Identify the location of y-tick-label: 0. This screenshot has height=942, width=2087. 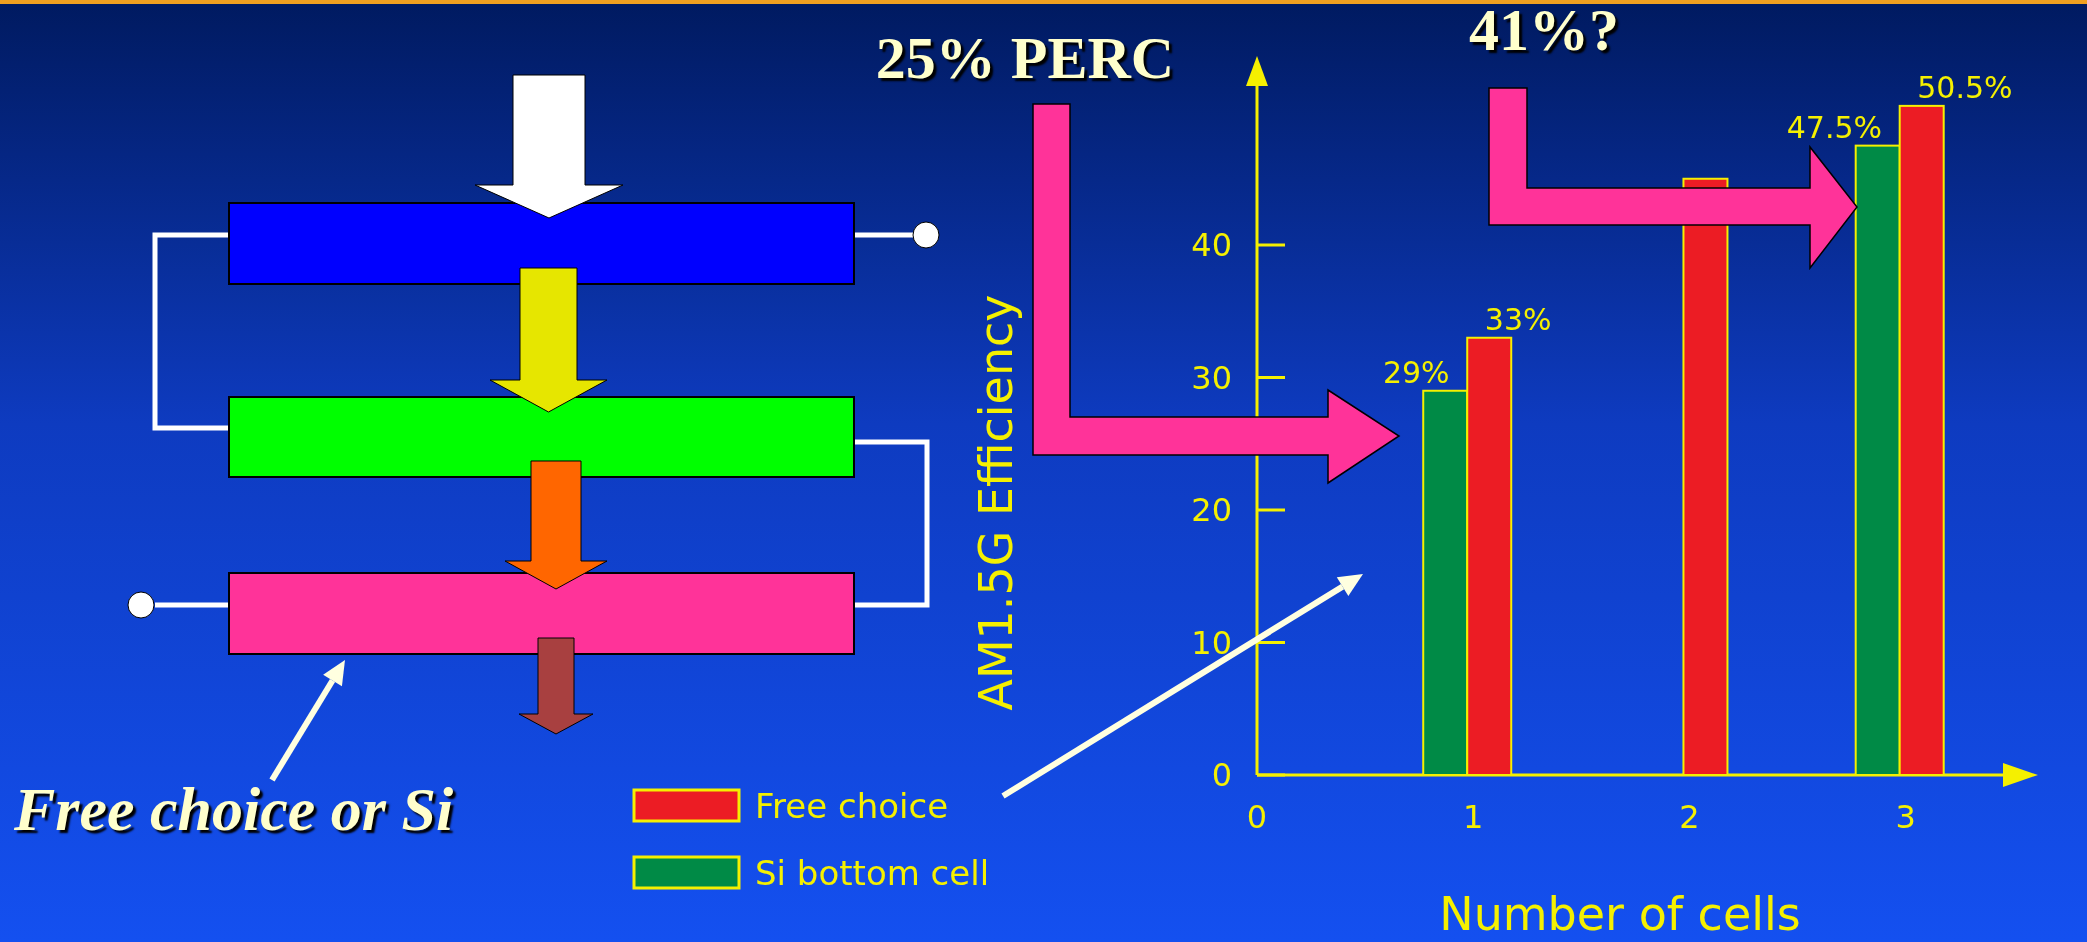
(1221, 775).